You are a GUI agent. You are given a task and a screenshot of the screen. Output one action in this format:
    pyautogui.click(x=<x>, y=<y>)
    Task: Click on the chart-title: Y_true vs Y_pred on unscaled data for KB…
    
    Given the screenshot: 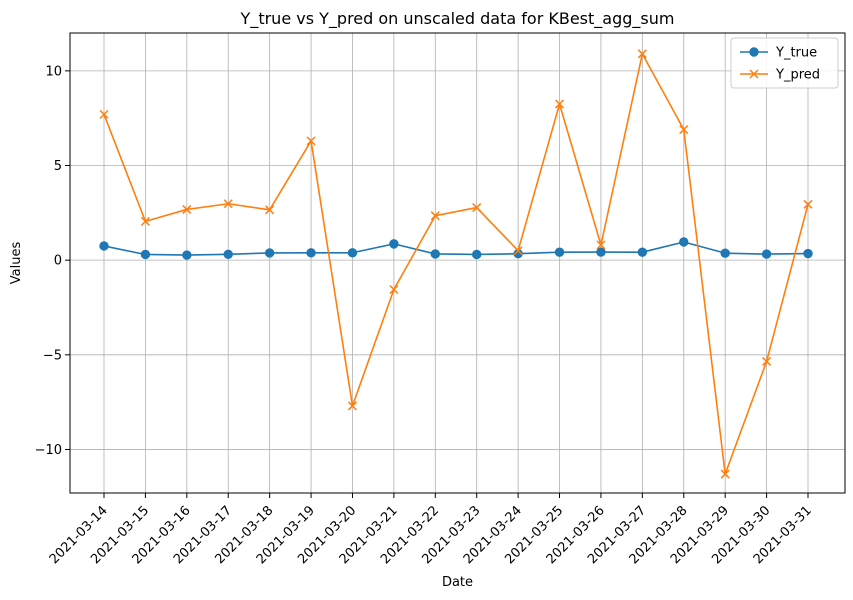 What is the action you would take?
    pyautogui.click(x=457, y=19)
    